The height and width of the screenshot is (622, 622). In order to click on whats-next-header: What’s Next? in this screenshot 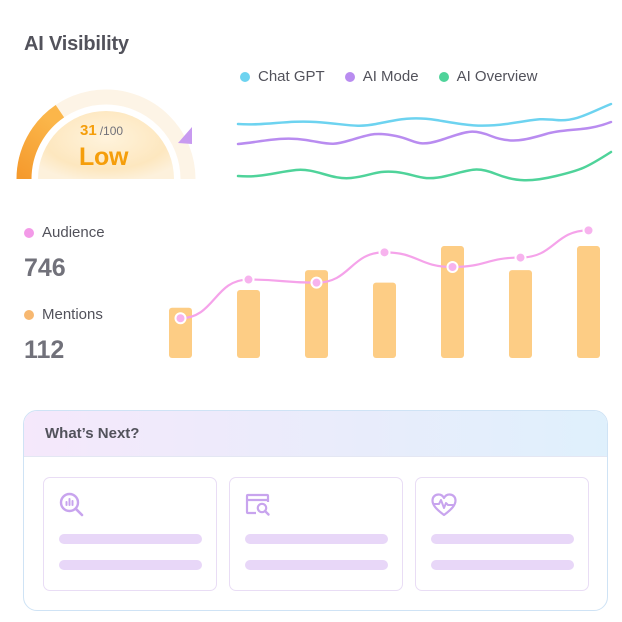, I will do `click(315, 434)`.